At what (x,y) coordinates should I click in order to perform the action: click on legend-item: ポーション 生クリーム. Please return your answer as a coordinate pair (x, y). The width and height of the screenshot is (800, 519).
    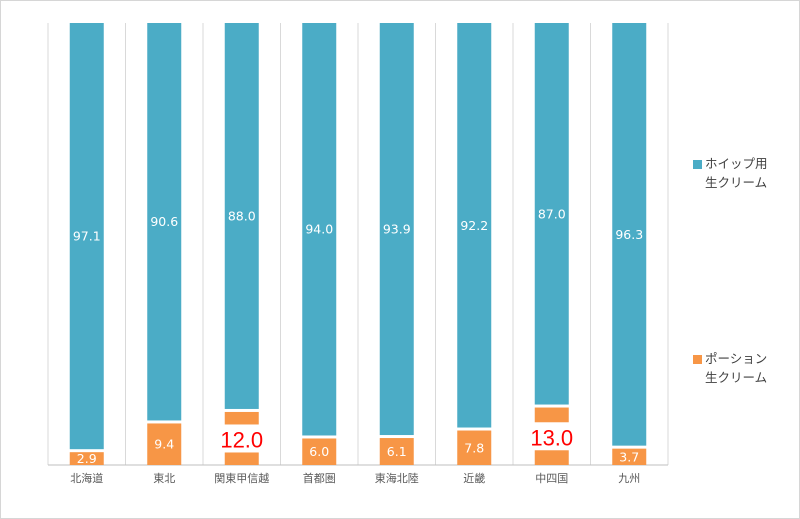
    Looking at the image, I should click on (730, 368).